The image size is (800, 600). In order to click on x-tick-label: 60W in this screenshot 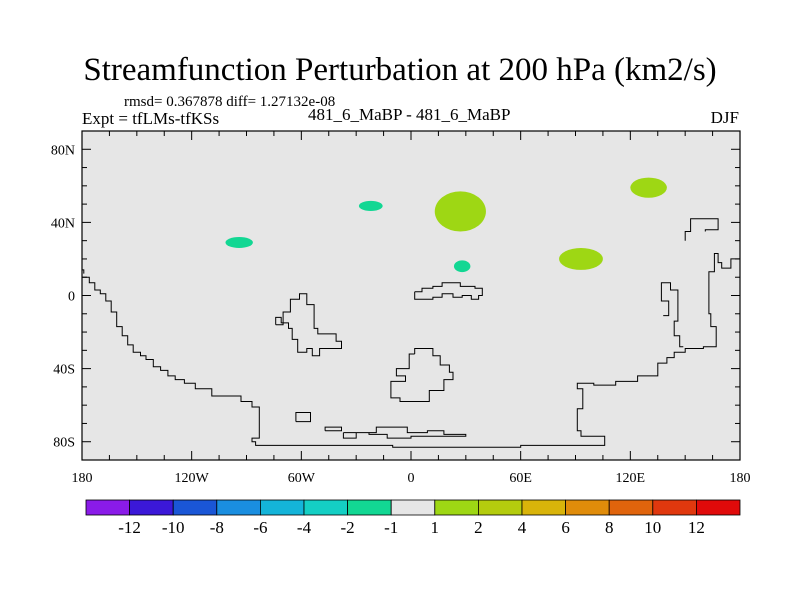, I will do `click(302, 478)`.